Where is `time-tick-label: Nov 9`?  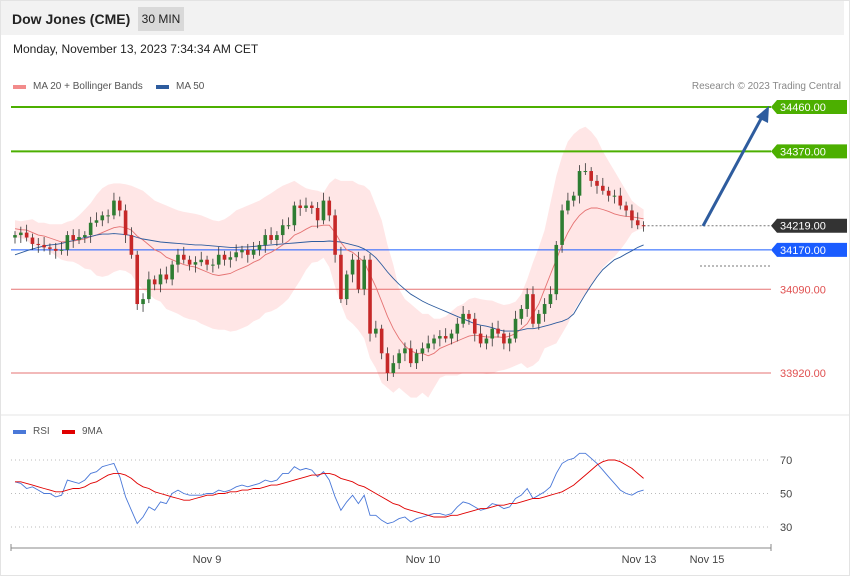
time-tick-label: Nov 9 is located at coordinates (207, 560).